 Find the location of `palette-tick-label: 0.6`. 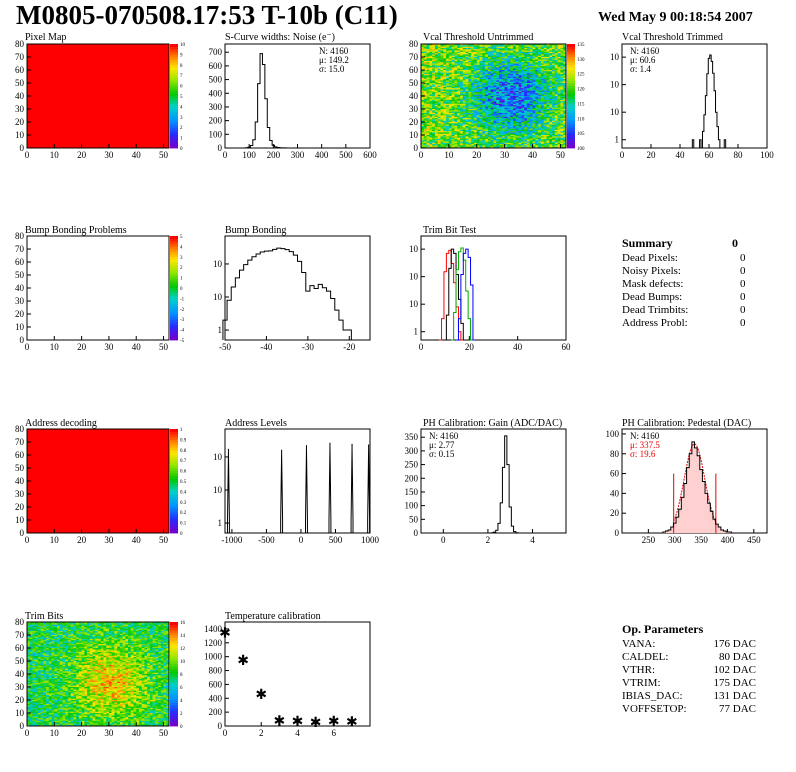

palette-tick-label: 0.6 is located at coordinates (183, 472).